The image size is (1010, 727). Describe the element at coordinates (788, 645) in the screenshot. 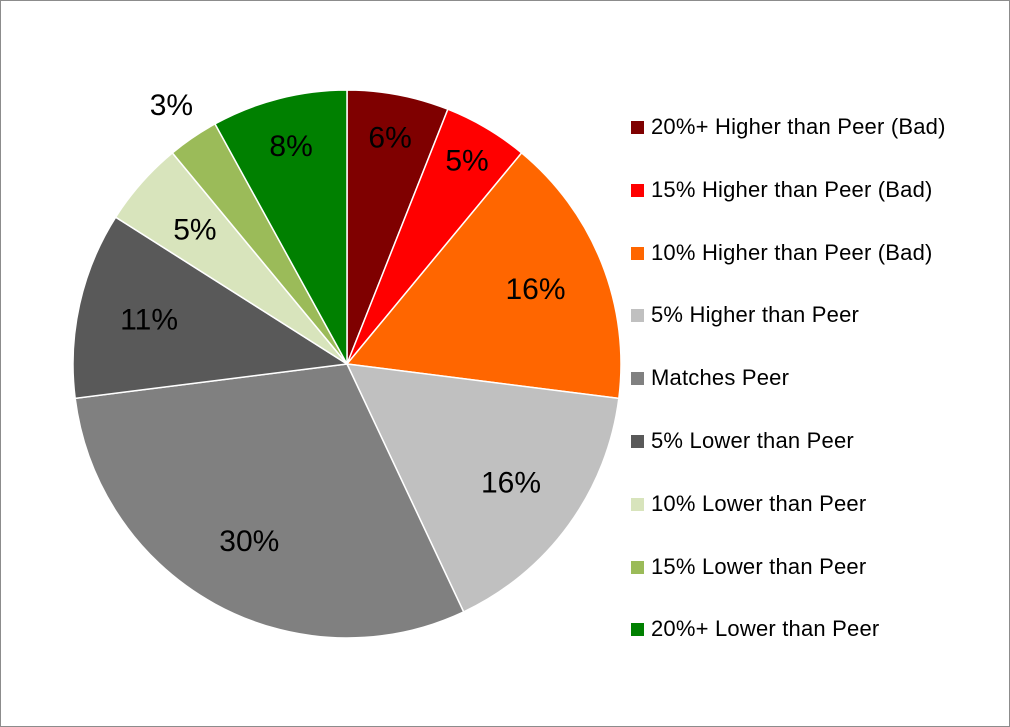

I see `legend-item: 20%+ Lower than Peer` at that location.